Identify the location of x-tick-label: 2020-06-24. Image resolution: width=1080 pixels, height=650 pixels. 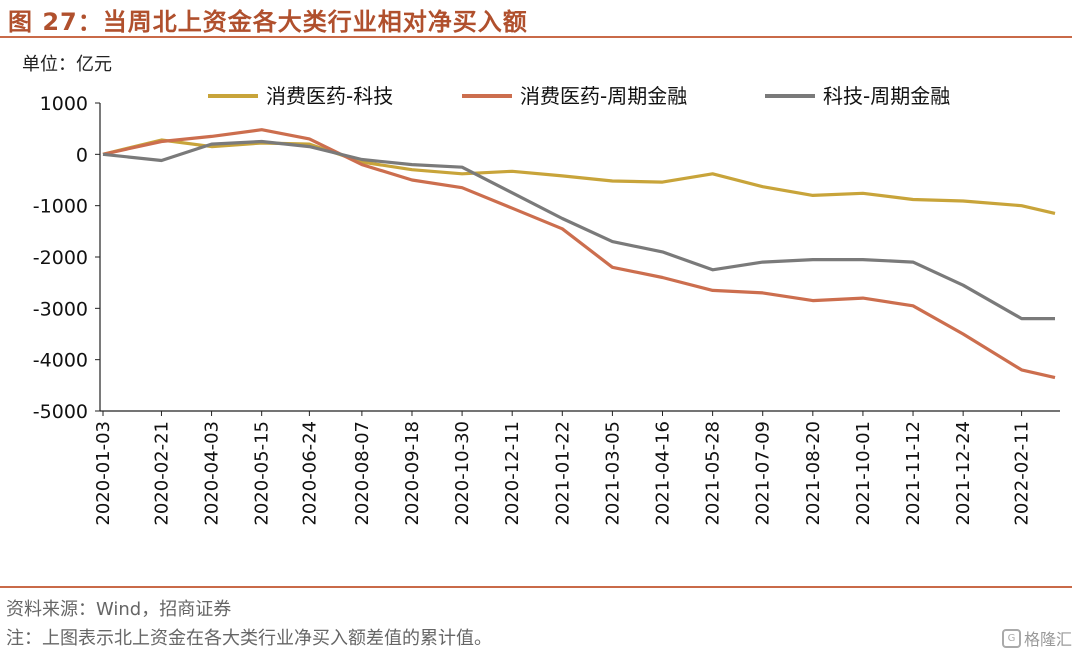
(309, 473).